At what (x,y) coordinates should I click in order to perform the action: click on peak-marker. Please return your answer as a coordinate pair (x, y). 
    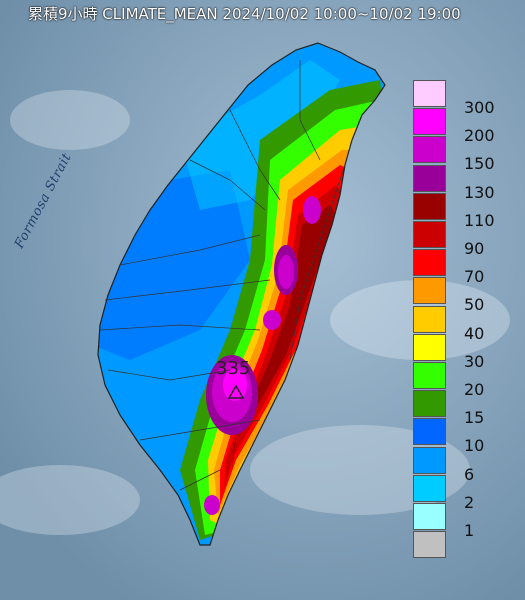
    Looking at the image, I should click on (236, 391).